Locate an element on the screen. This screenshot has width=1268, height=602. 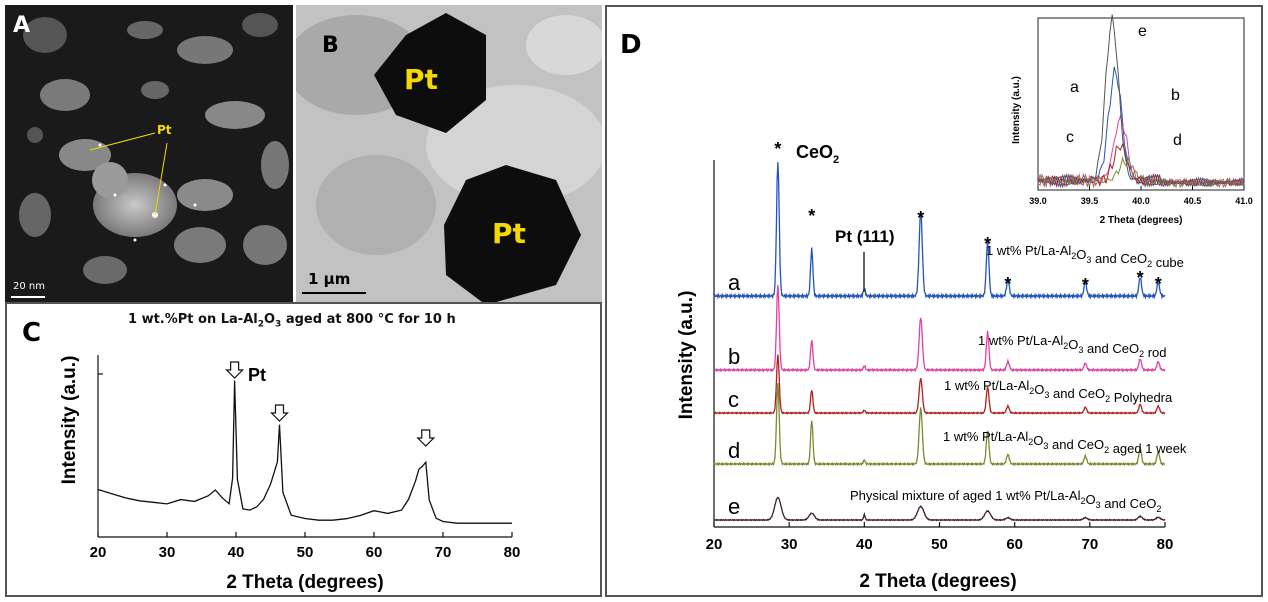
panel-c-caption-mid: O is located at coordinates (269, 319).